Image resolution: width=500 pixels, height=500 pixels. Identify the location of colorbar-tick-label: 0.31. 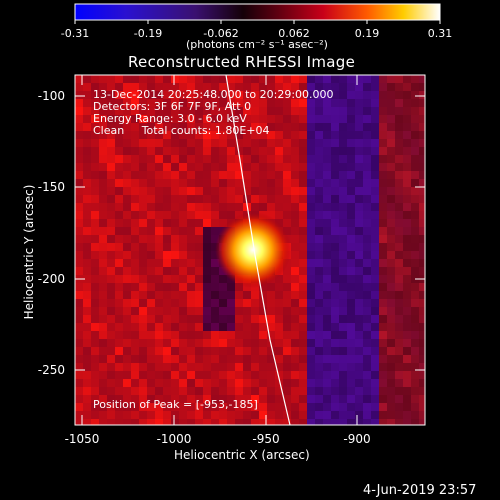
(440, 33).